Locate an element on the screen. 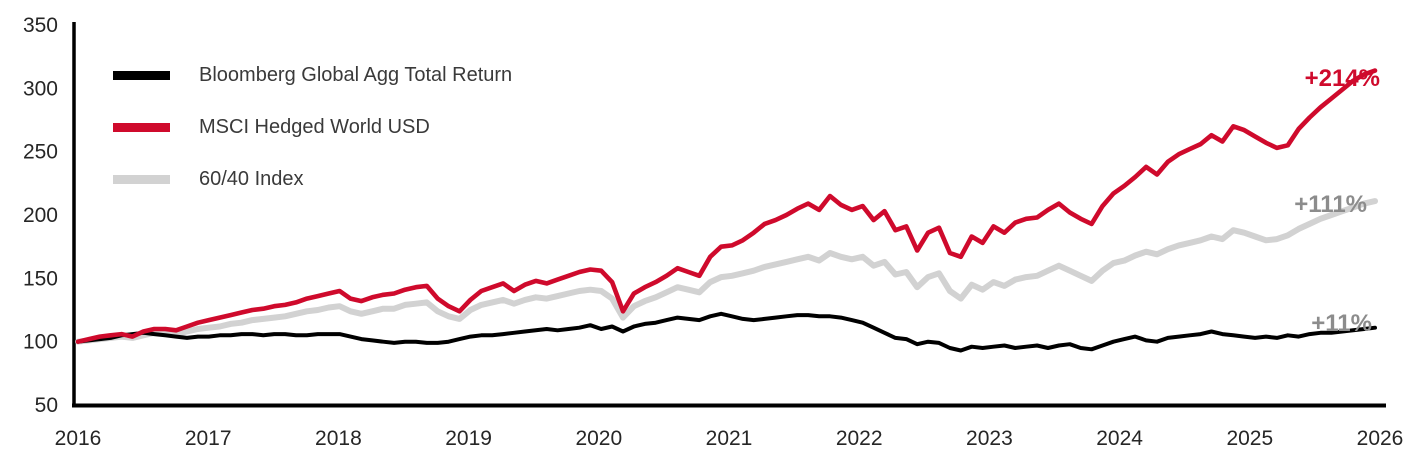  y-tick-label-200: 200 is located at coordinates (40, 215).